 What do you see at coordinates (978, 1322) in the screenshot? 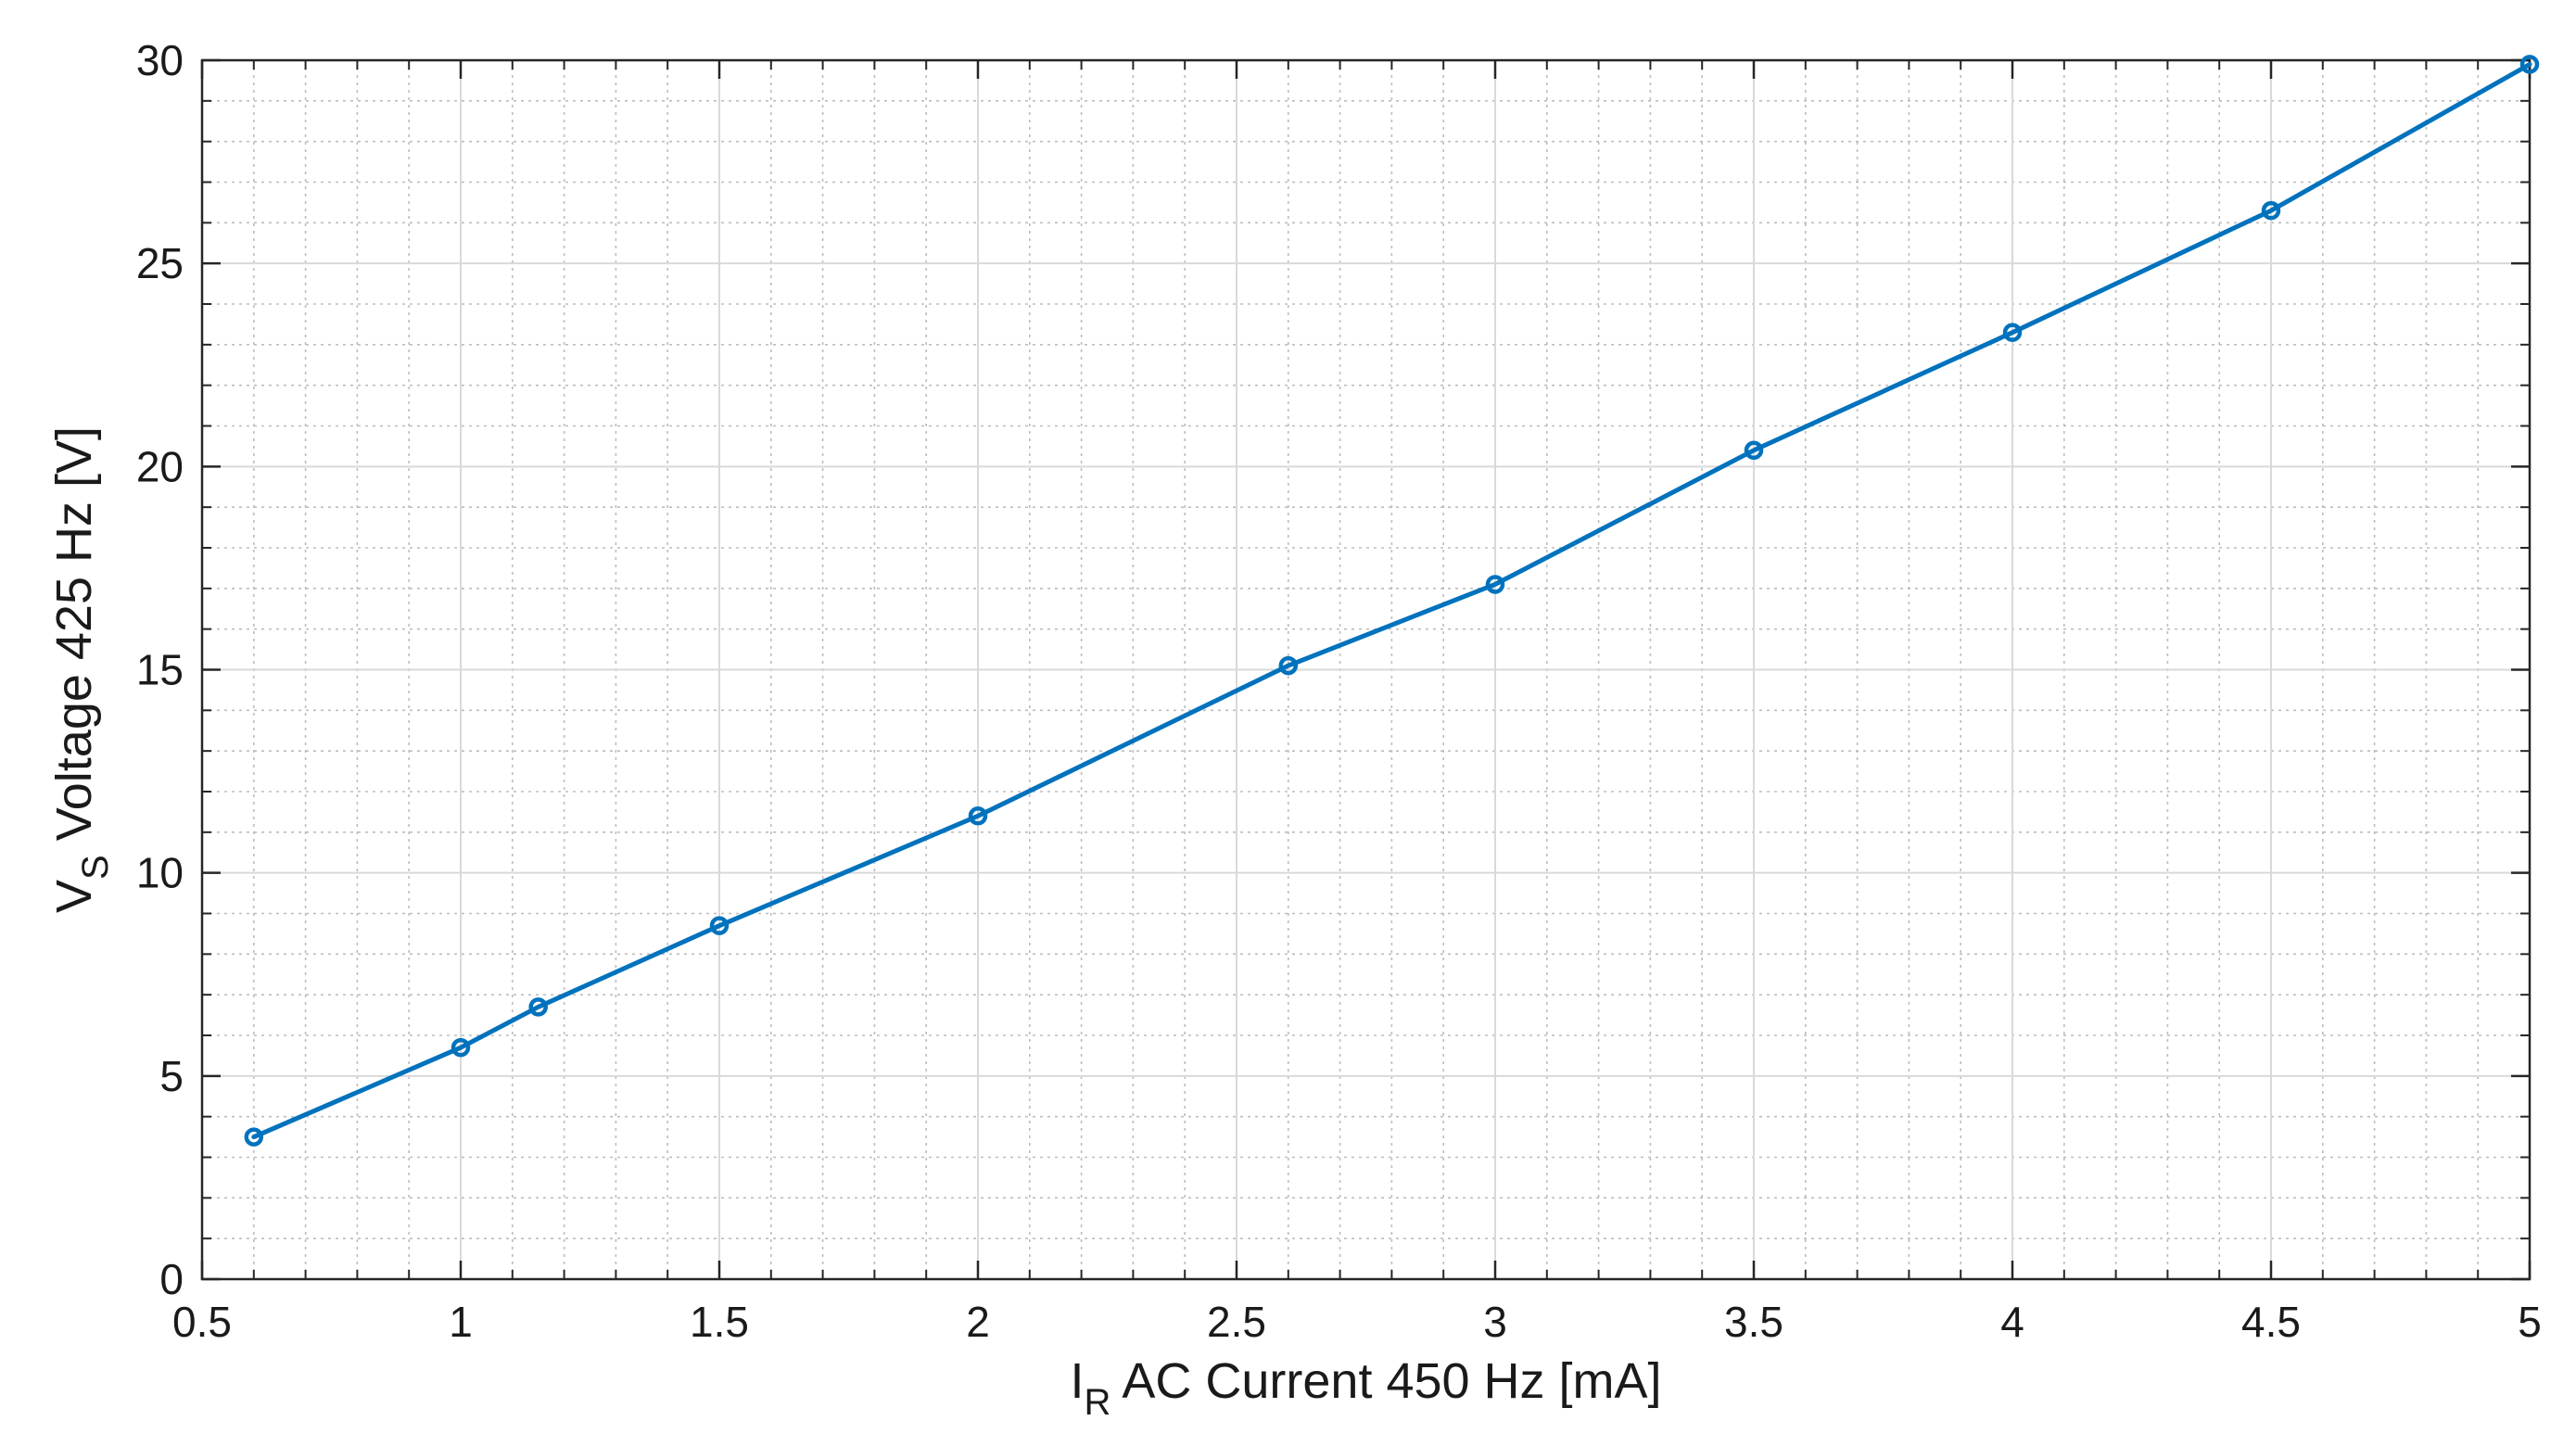
I see `x-tick-label: 2` at bounding box center [978, 1322].